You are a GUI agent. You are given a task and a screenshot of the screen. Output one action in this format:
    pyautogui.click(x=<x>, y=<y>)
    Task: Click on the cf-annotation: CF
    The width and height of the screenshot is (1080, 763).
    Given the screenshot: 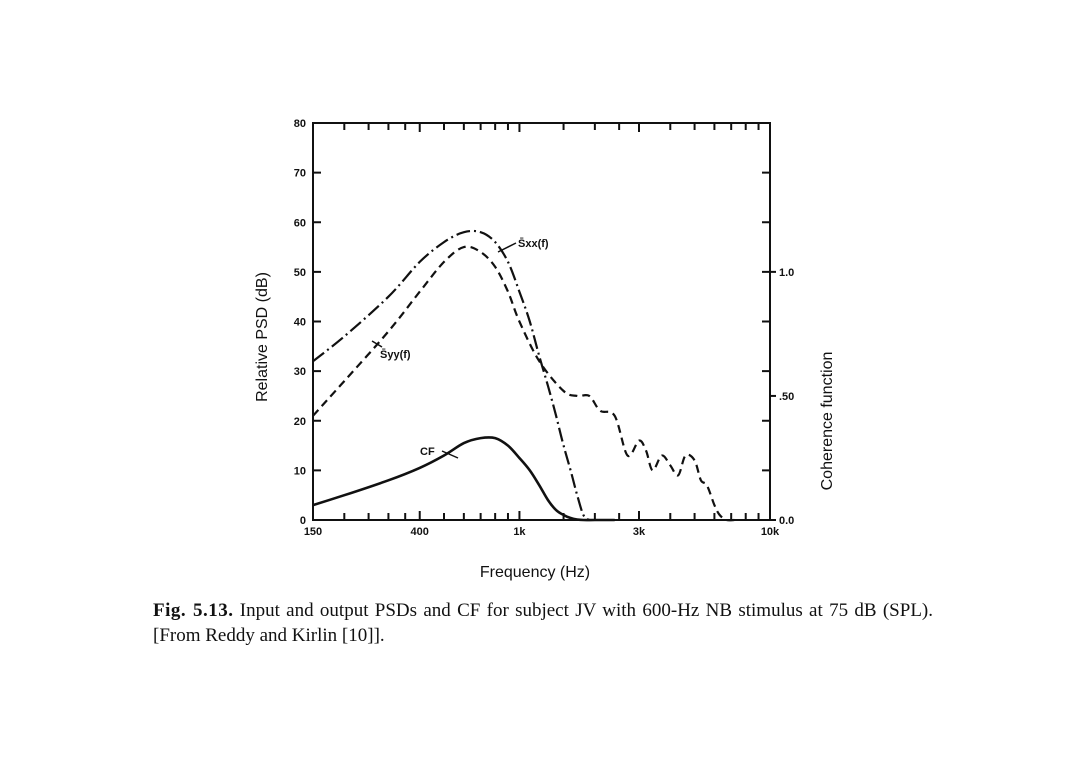 What is the action you would take?
    pyautogui.click(x=427, y=452)
    